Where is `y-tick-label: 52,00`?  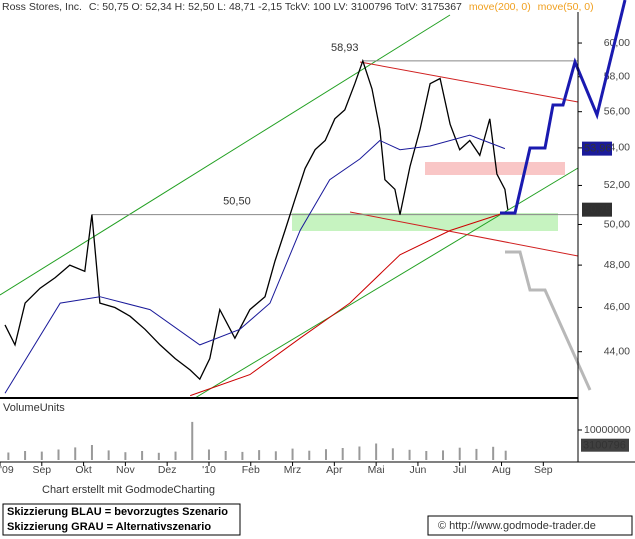
y-tick-label: 52,00 is located at coordinates (617, 185).